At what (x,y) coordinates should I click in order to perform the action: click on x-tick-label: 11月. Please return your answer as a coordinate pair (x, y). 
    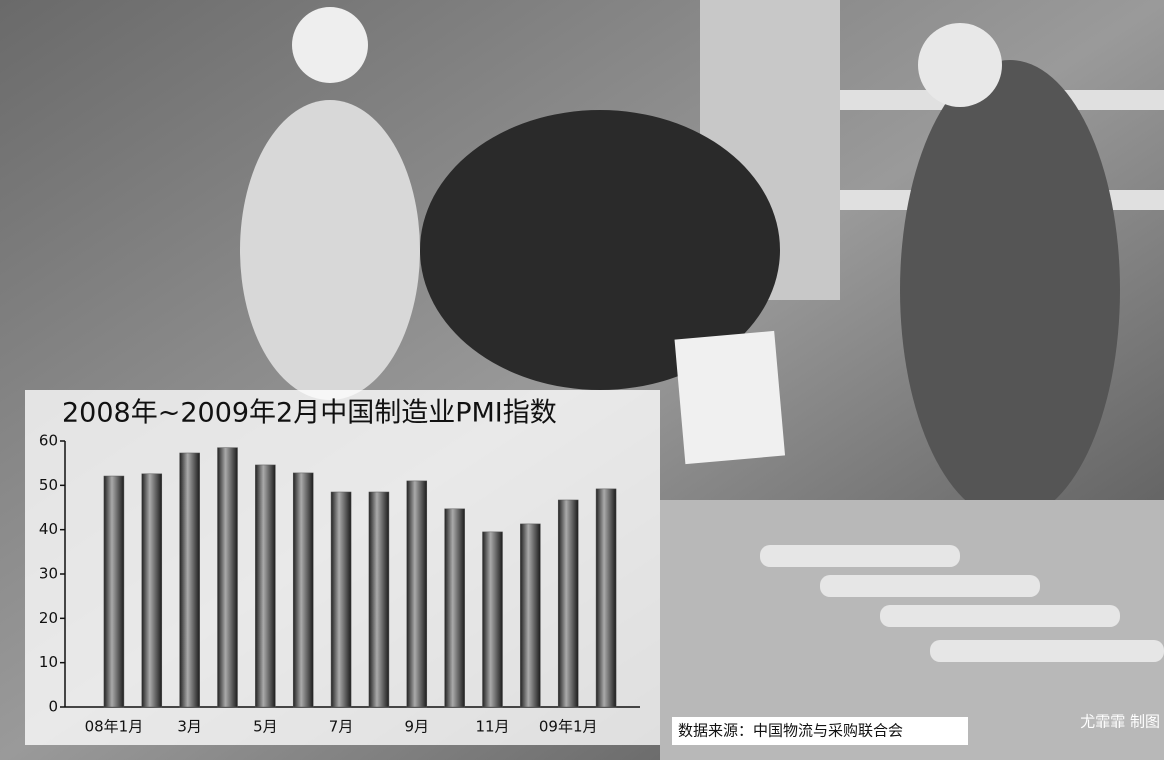
    Looking at the image, I should click on (492, 727).